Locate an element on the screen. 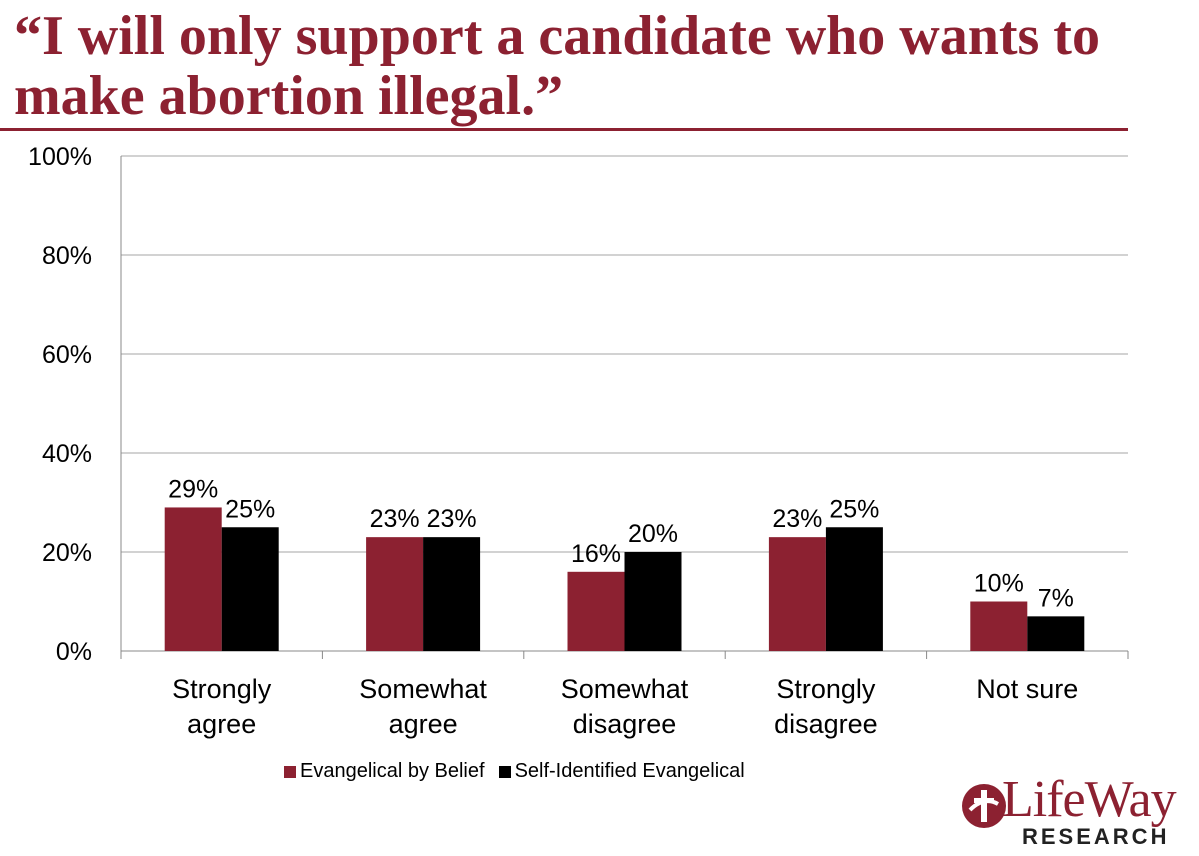 The image size is (1199, 856). data-label: 16% is located at coordinates (596, 554).